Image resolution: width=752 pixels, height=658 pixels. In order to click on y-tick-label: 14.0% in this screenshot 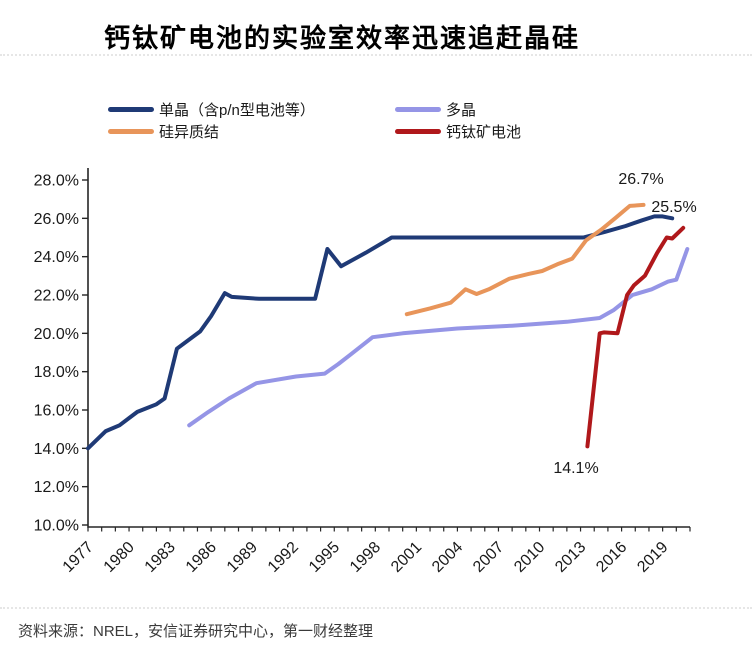, I will do `click(56, 449)`.